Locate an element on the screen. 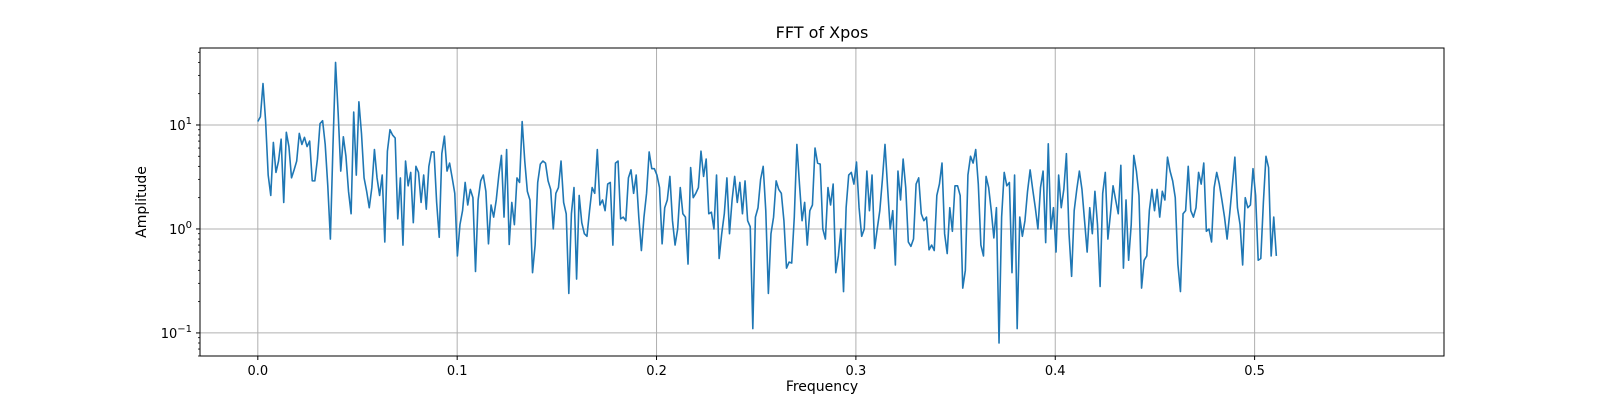 Image resolution: width=1600 pixels, height=400 pixels. x-tick-label: 0.4 is located at coordinates (1055, 371).